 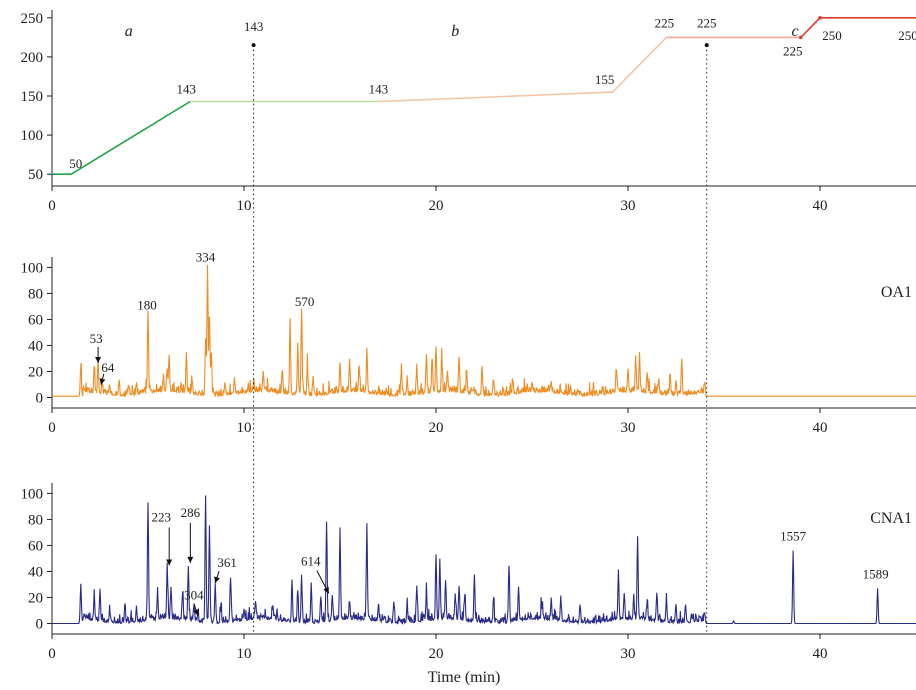 What do you see at coordinates (194, 595) in the screenshot?
I see `peak-label: 304` at bounding box center [194, 595].